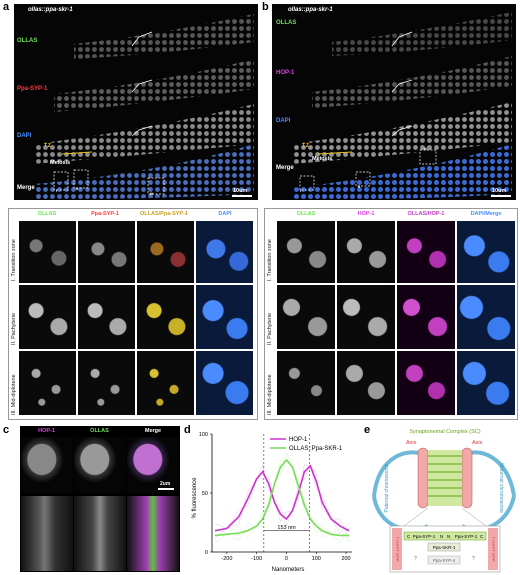 The image size is (520, 575). I want to click on maternal-label: Maternal chromosome, so click(501, 488).